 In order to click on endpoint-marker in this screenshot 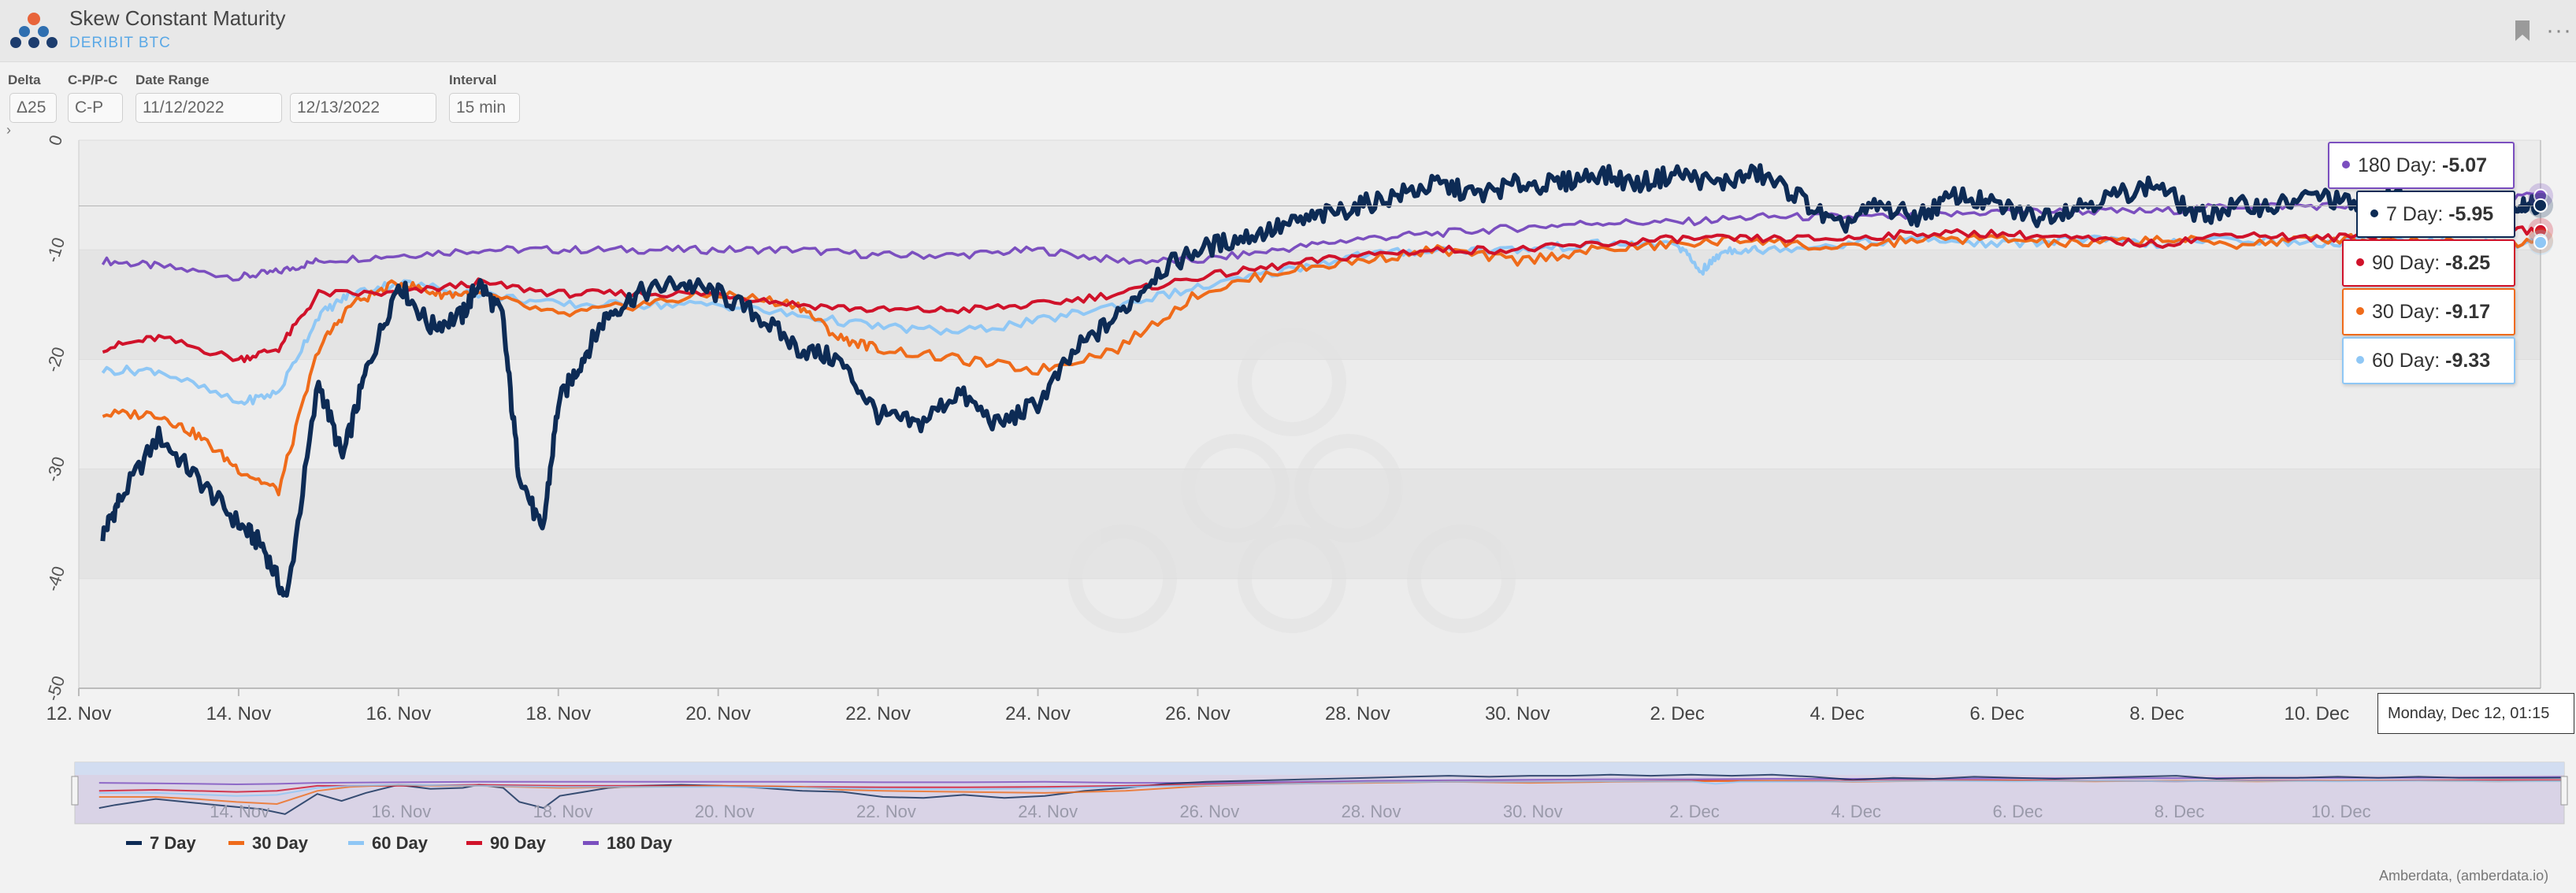, I will do `click(2540, 205)`.